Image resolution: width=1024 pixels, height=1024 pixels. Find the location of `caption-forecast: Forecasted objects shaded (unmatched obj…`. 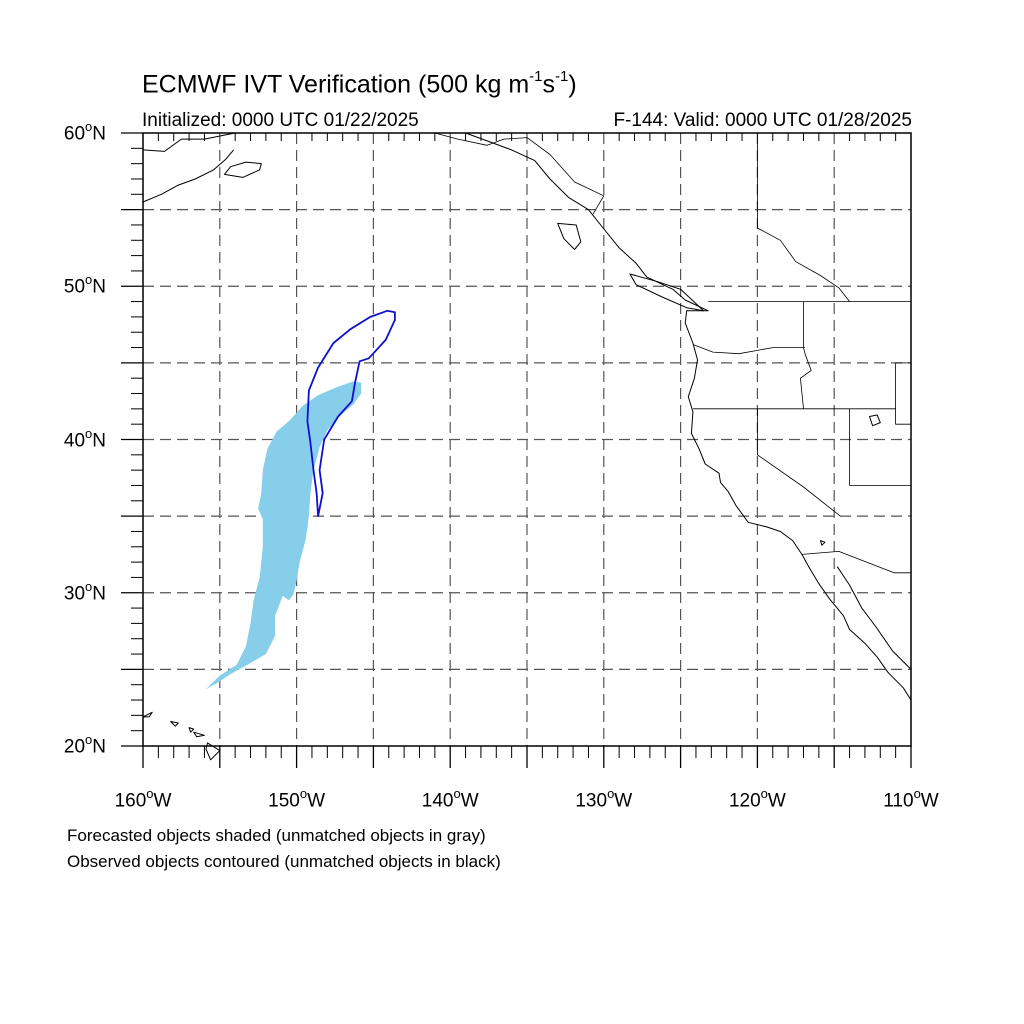

caption-forecast: Forecasted objects shaded (unmatched obj… is located at coordinates (276, 835).